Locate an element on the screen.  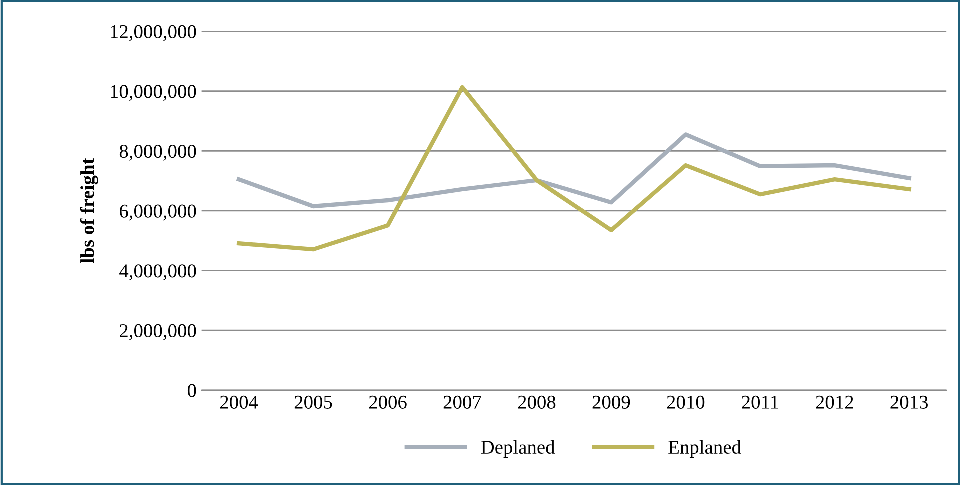
legend-label: Deplaned is located at coordinates (518, 449).